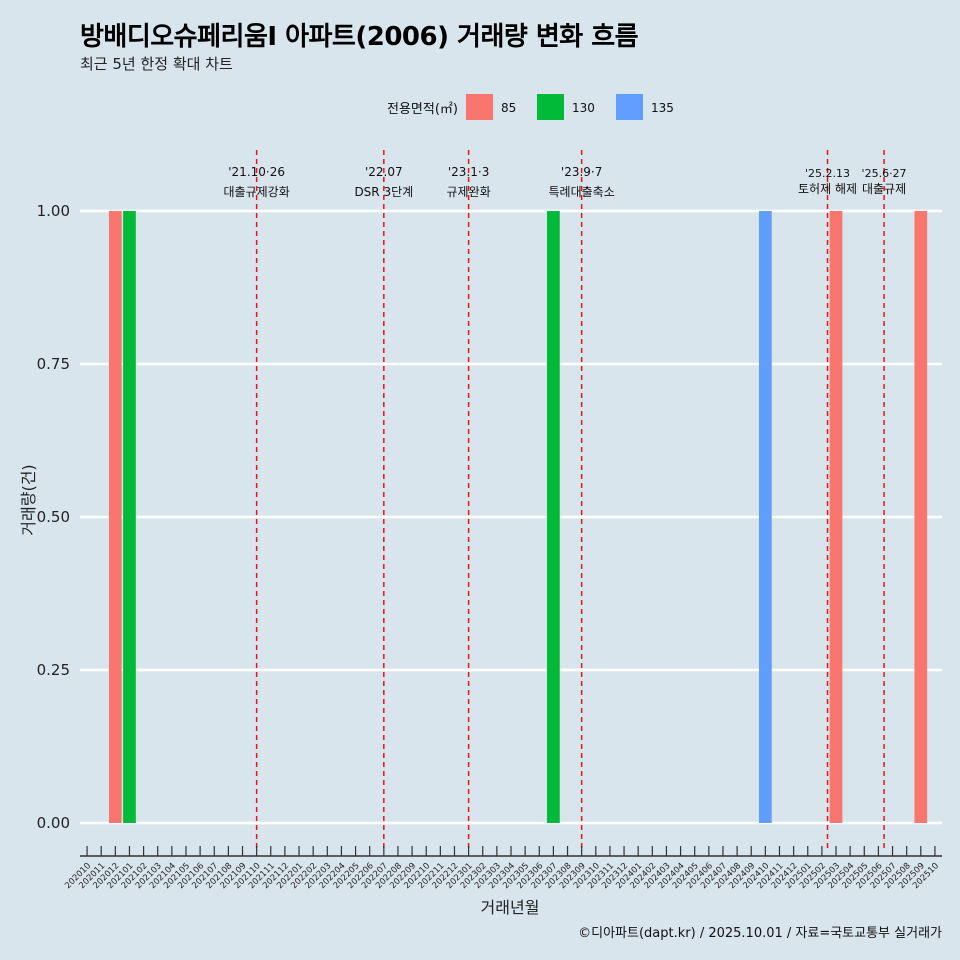 The height and width of the screenshot is (960, 960). Describe the element at coordinates (53, 670) in the screenshot. I see `y-tick-label: 0.25` at that location.